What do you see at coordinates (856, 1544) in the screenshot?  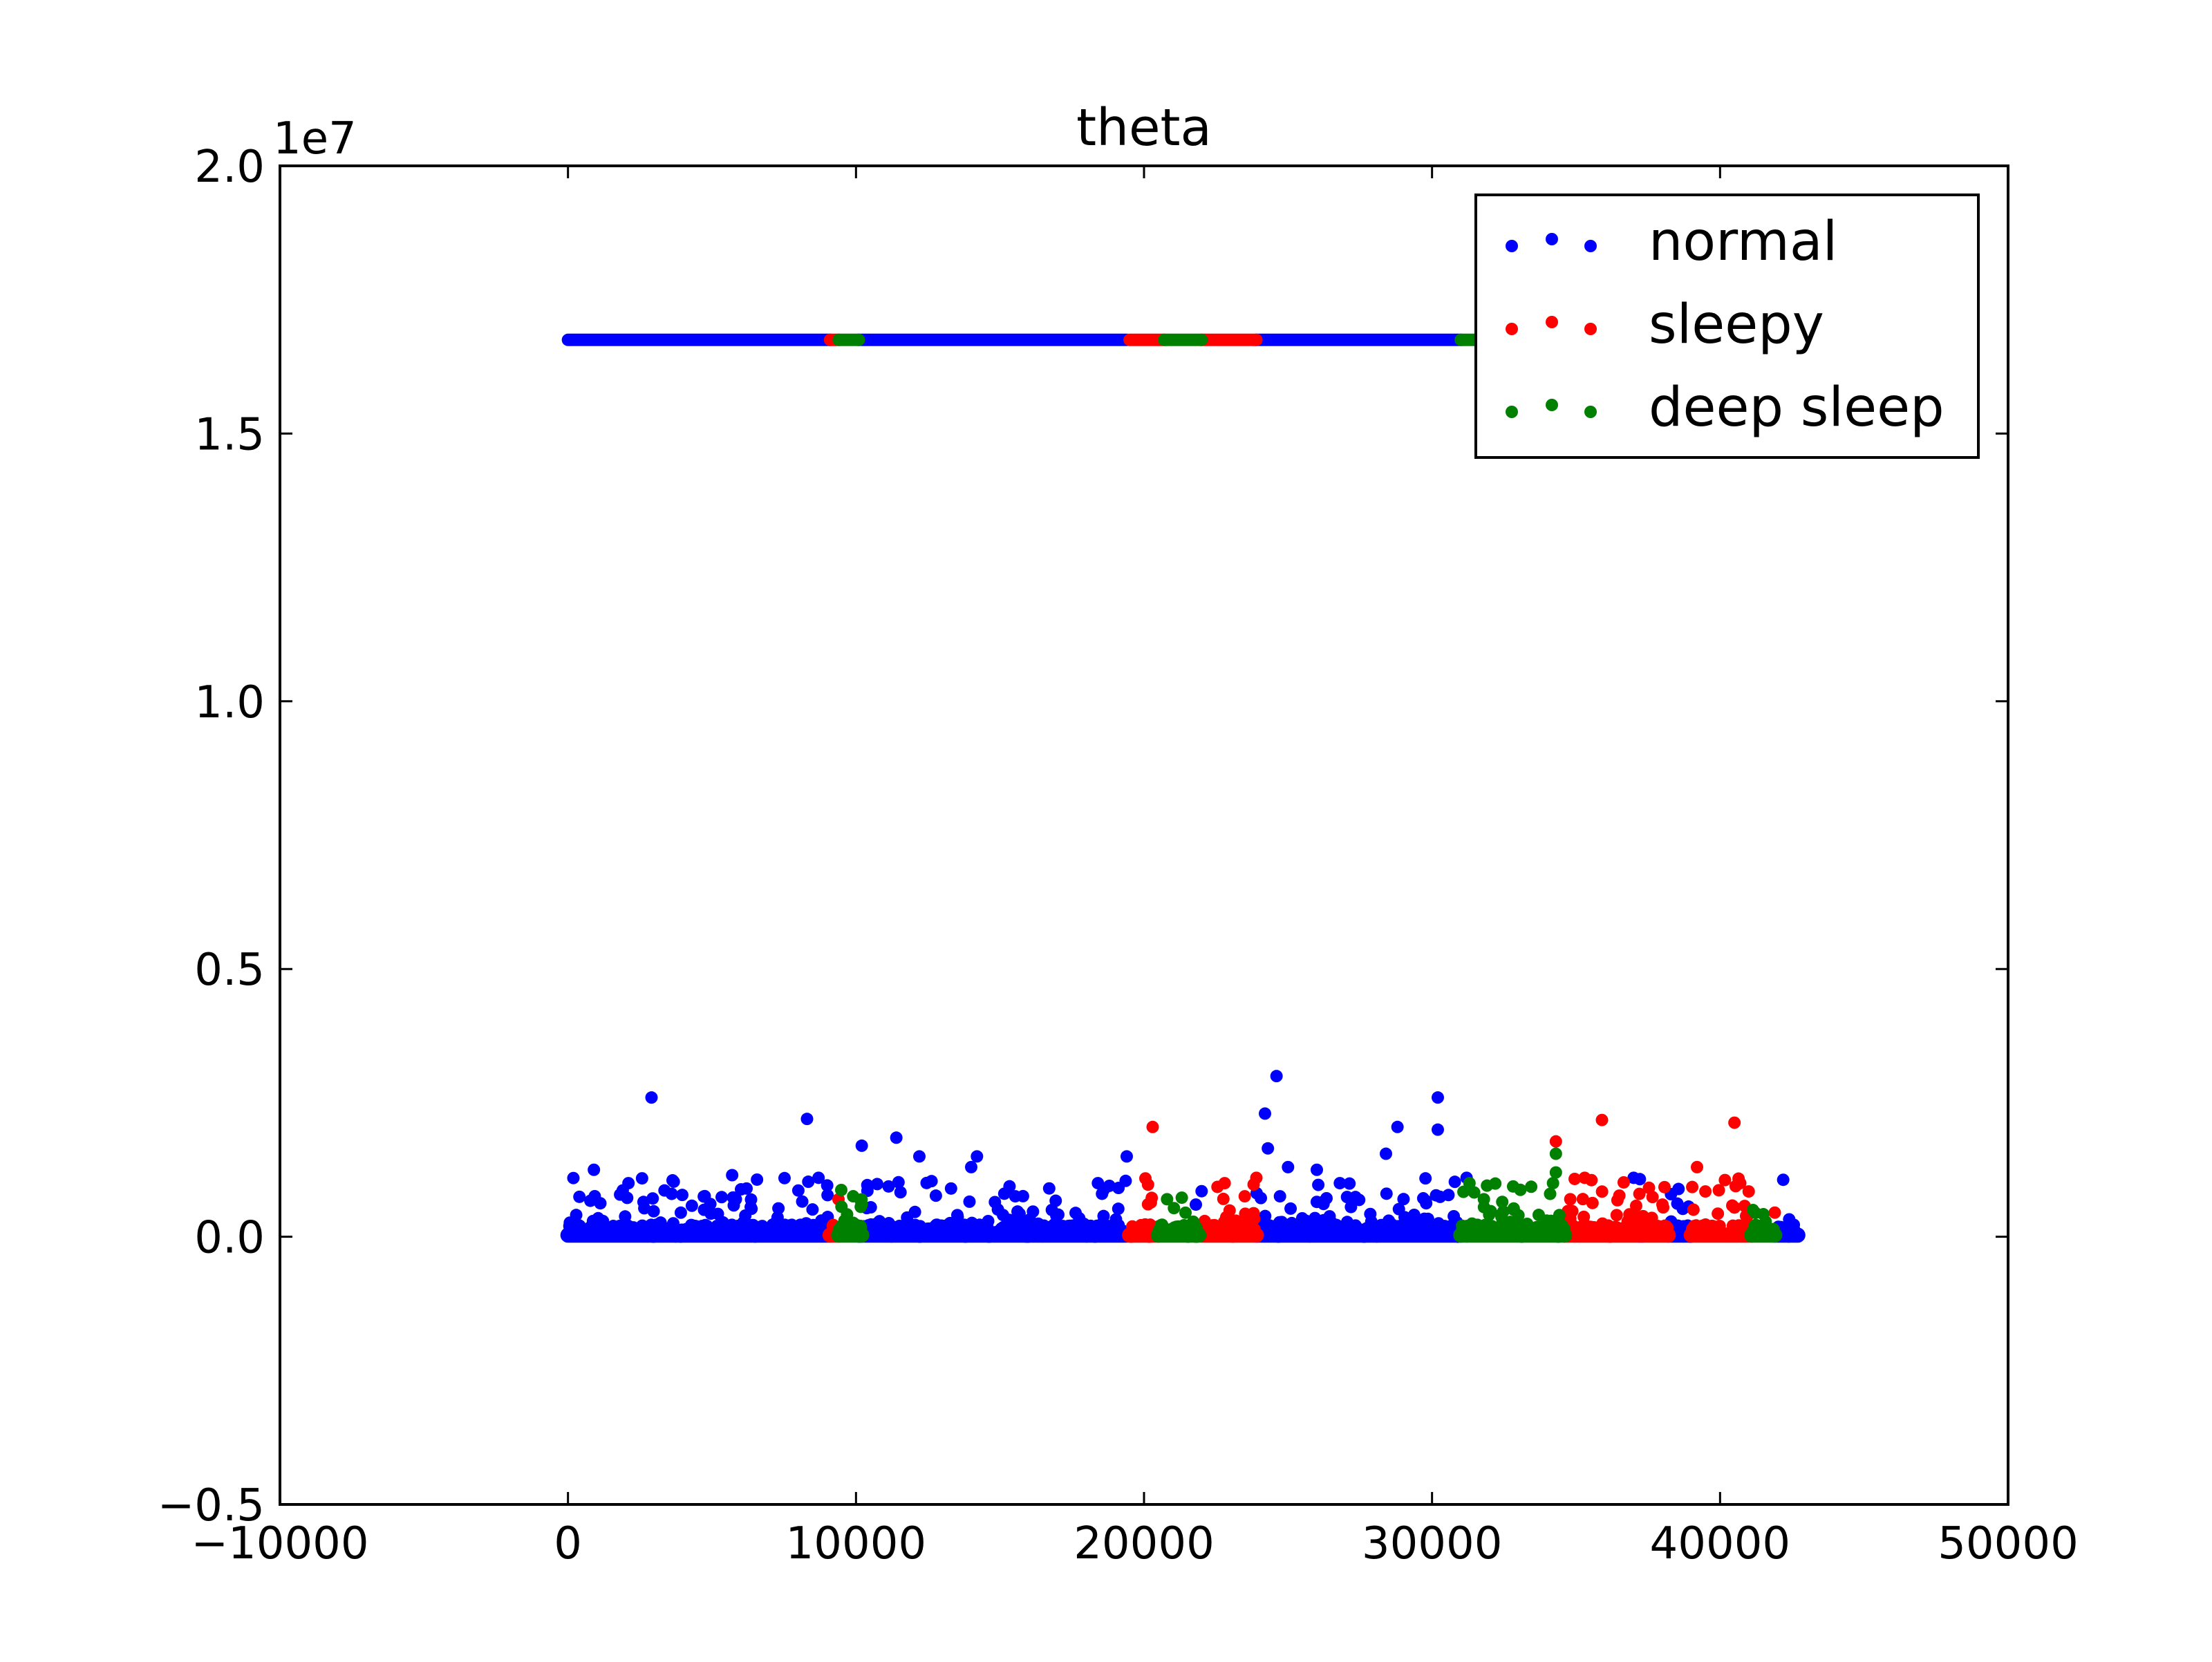 I see `x-tick-label: 10000` at bounding box center [856, 1544].